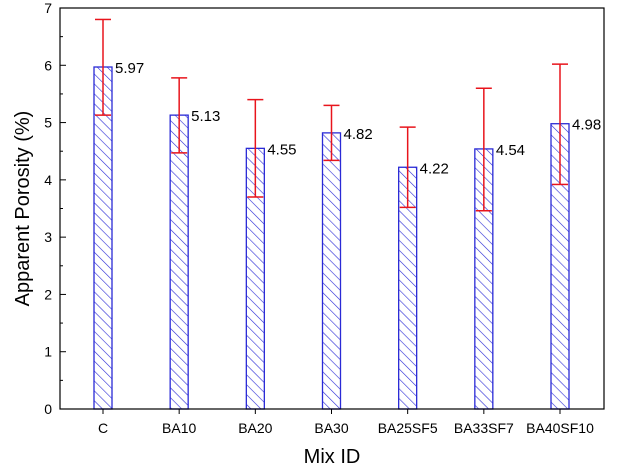 The height and width of the screenshot is (475, 629). What do you see at coordinates (48, 65) in the screenshot?
I see `y-tick-label: 6` at bounding box center [48, 65].